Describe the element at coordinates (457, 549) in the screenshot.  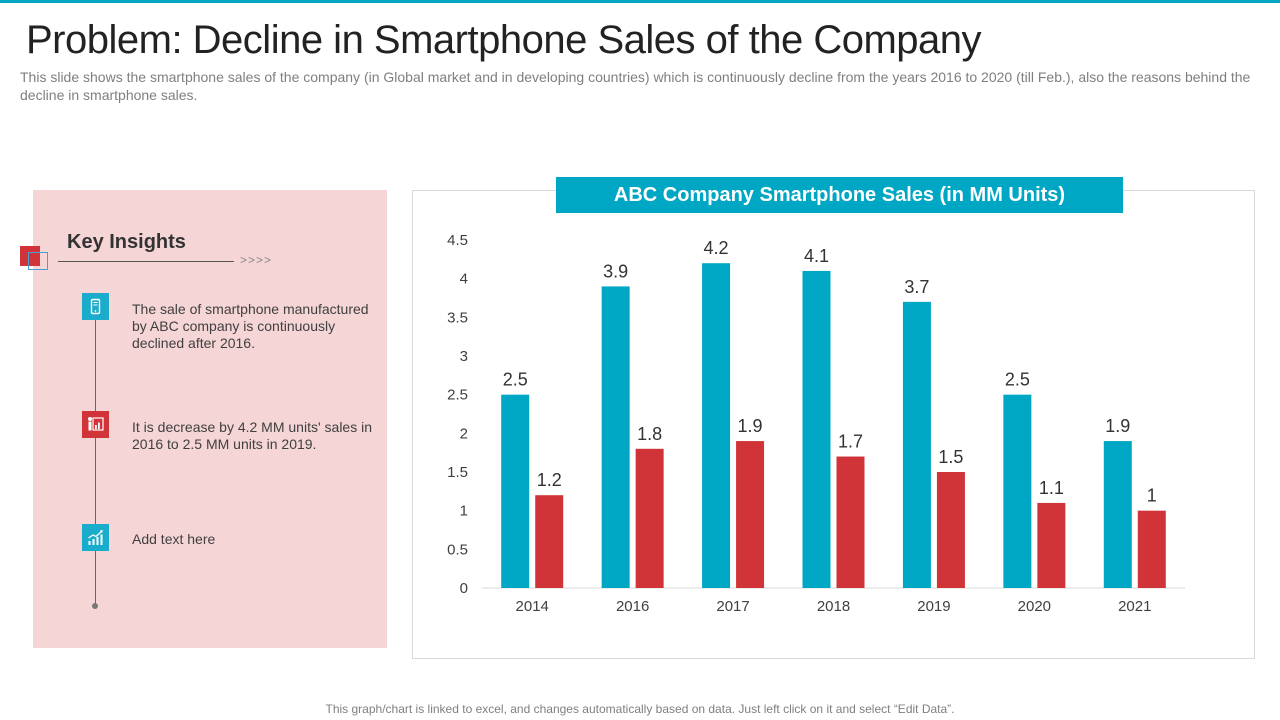
I see `y-tick-label: 0.5` at that location.